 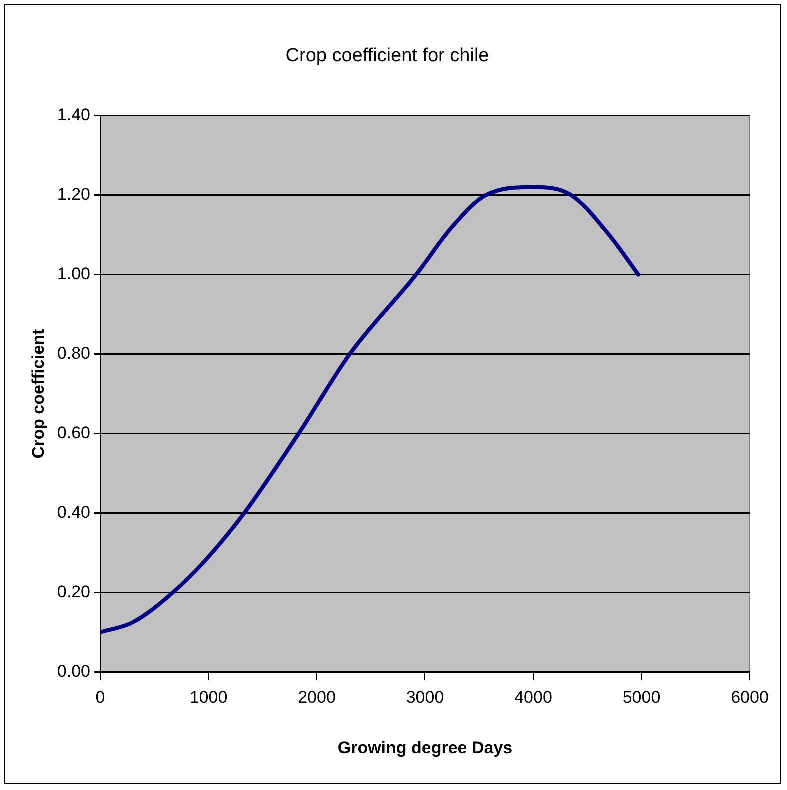 What do you see at coordinates (317, 698) in the screenshot?
I see `x-tick-label: 2000` at bounding box center [317, 698].